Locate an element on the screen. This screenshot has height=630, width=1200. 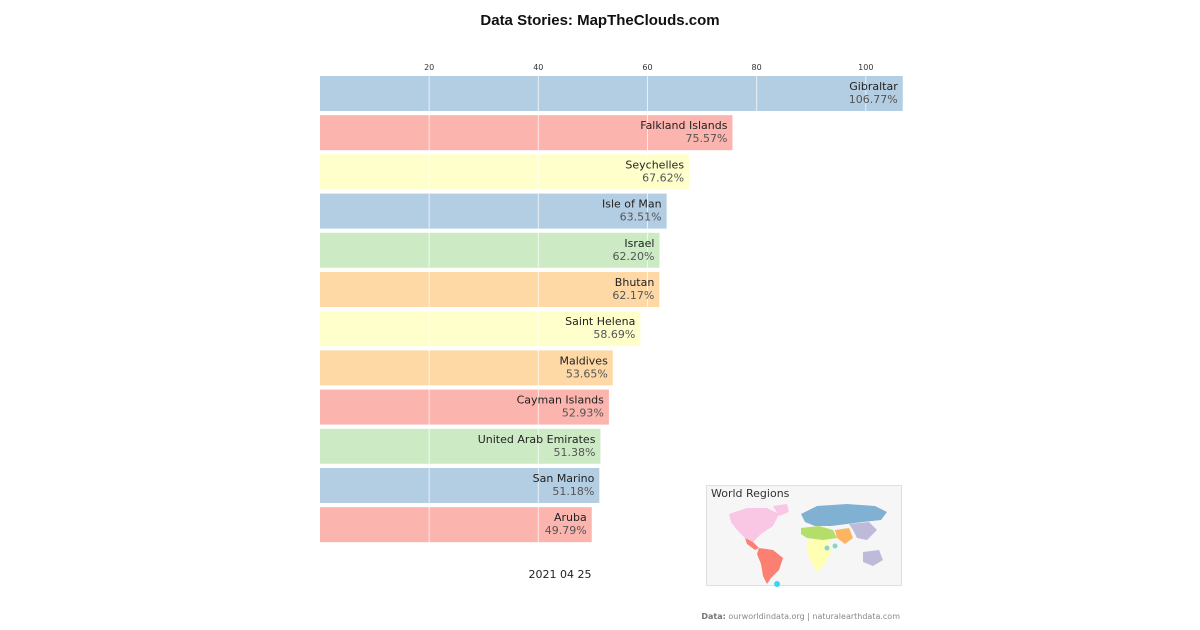
bar-value-label: 52.93% is located at coordinates (583, 413).